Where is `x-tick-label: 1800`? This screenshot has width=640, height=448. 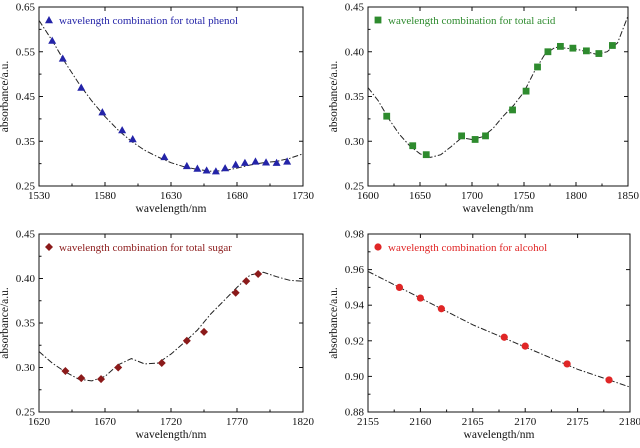 x-tick-label: 1800 is located at coordinates (576, 196).